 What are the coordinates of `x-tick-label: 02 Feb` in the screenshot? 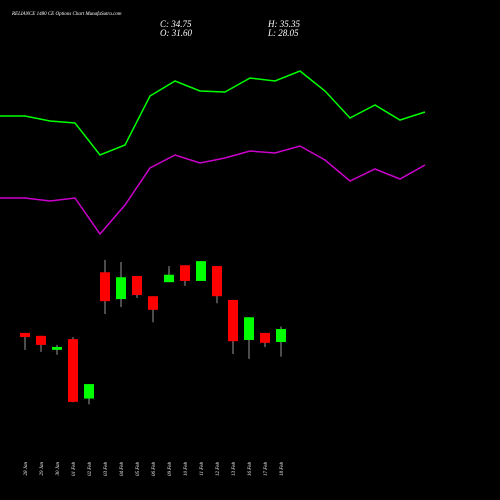 It's located at (90, 469).